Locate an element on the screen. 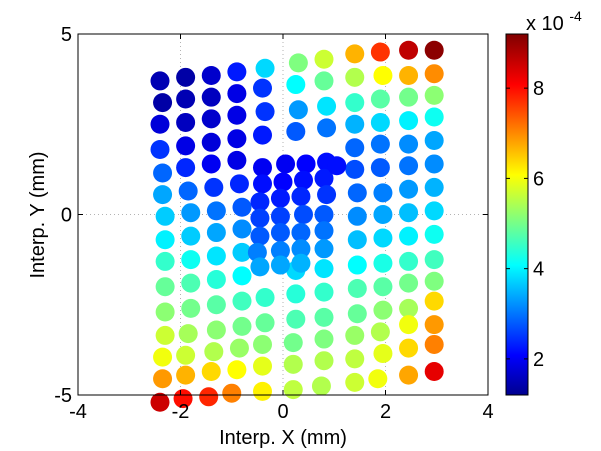 The image size is (601, 451). x-tick-label: -4 is located at coordinates (78, 412).